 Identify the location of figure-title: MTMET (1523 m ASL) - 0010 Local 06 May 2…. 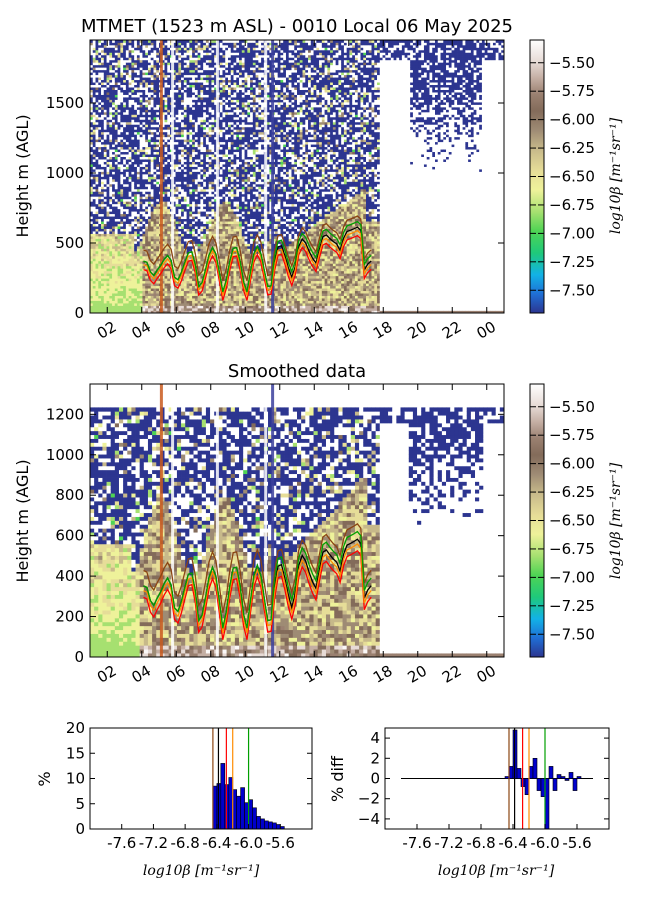
(297, 26).